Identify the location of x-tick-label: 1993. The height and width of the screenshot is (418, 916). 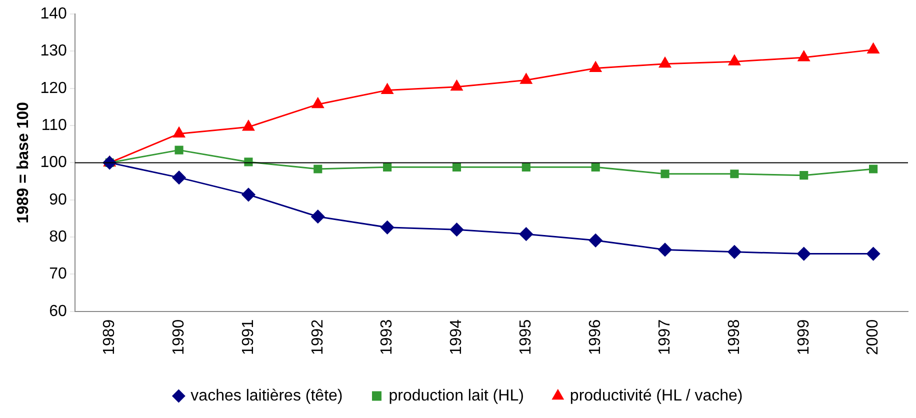
(387, 337).